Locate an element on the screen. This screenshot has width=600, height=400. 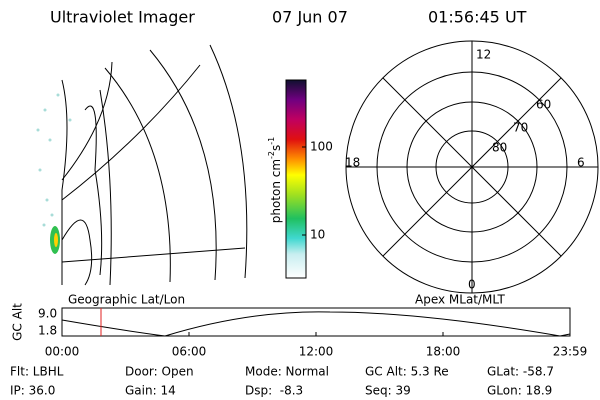
status-field: Mode: Normal is located at coordinates (287, 372).